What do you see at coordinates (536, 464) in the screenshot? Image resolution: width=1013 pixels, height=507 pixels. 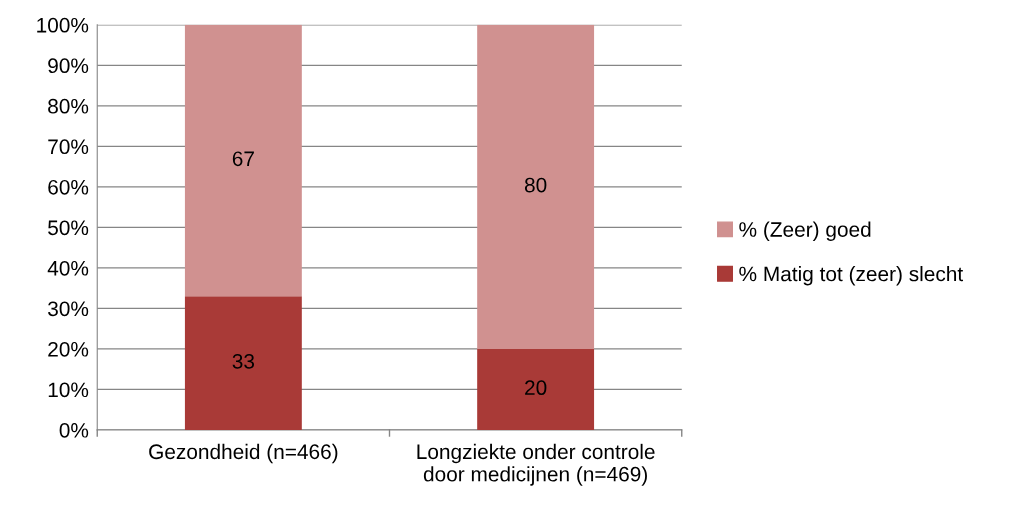 I see `x-tick-label: Longziekte onder controle door medicijnen (n=469)` at bounding box center [536, 464].